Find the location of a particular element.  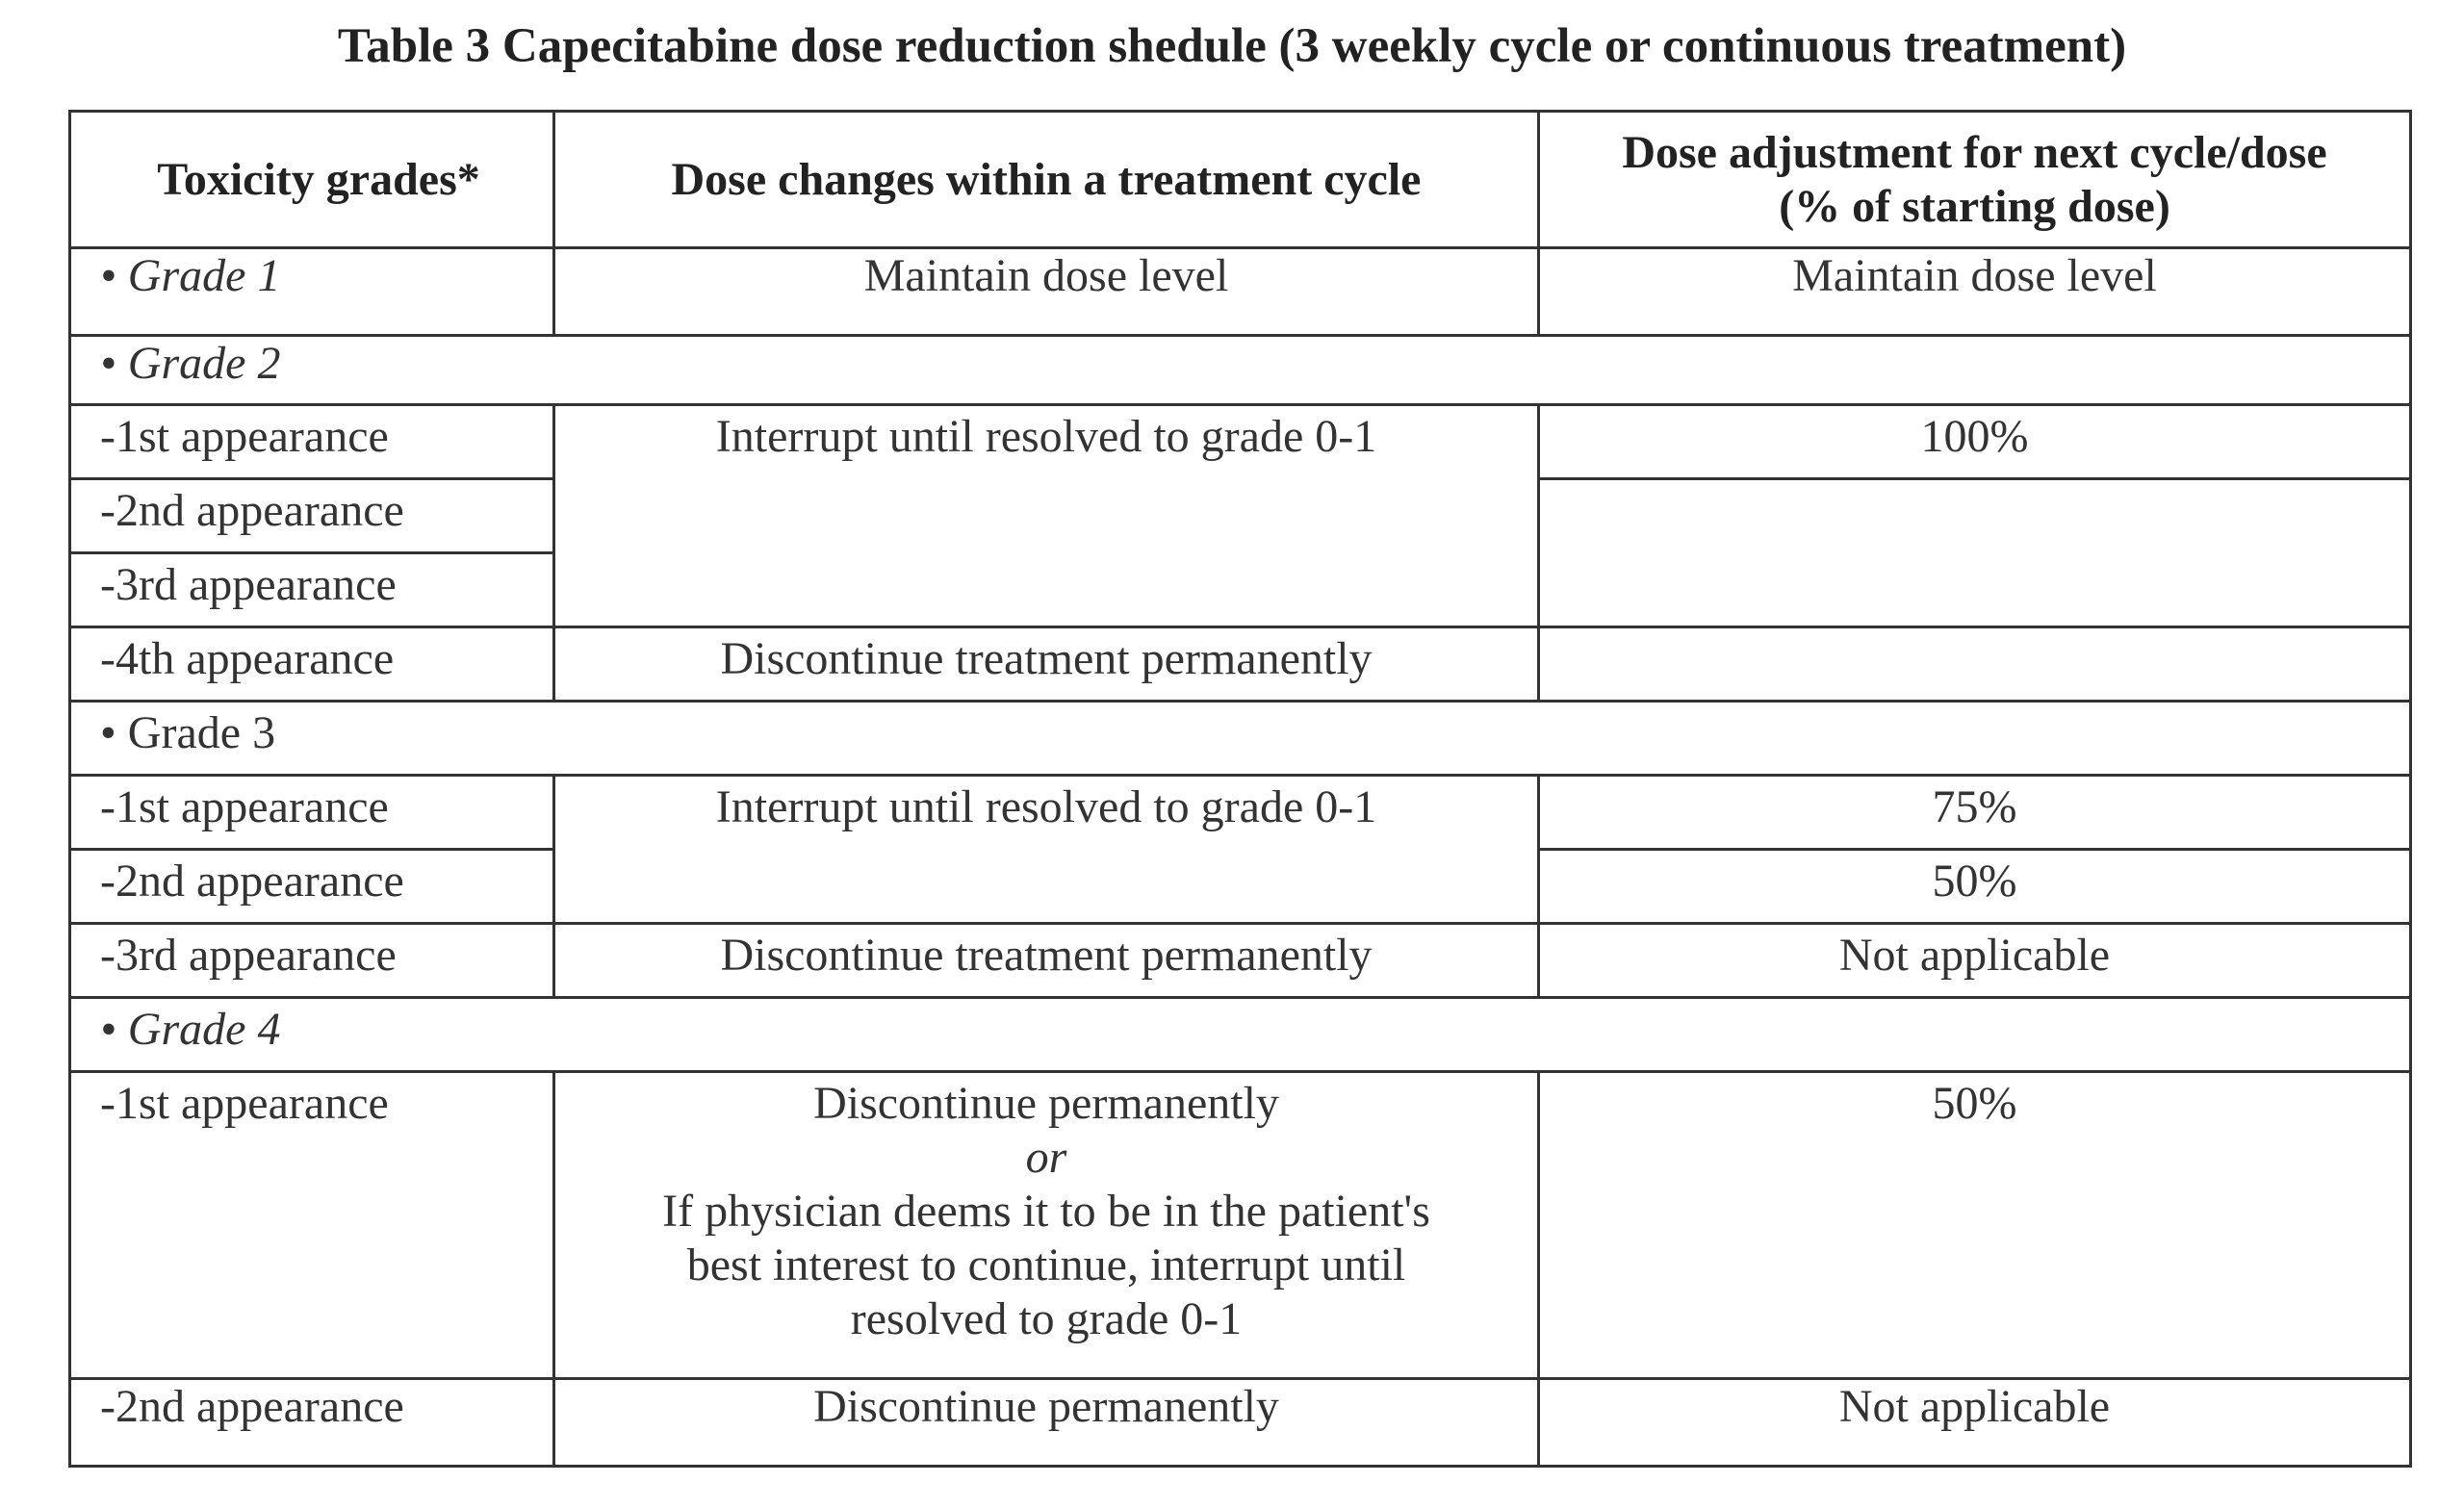

grade-4-appearance-2: -2nd appearance is located at coordinates (311, 1422).